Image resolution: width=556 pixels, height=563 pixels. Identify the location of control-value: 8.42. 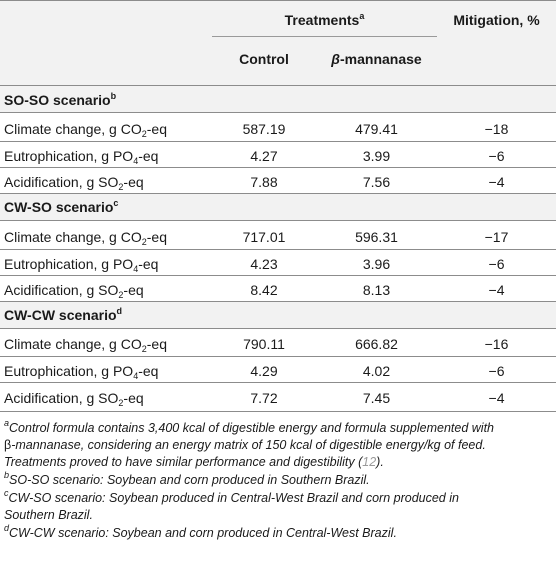
(264, 290).